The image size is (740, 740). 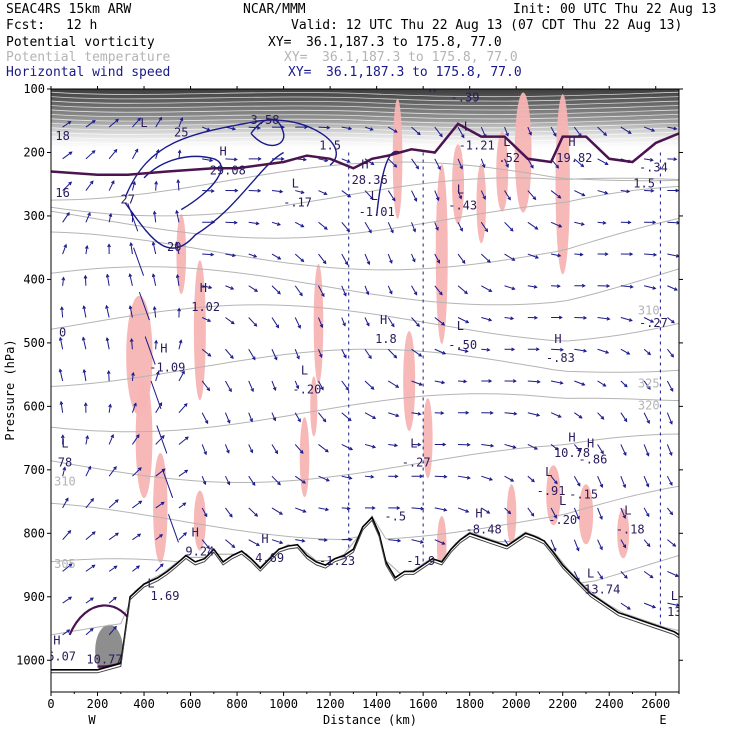 What do you see at coordinates (306, 390) in the screenshot?
I see `pv-label: -.20` at bounding box center [306, 390].